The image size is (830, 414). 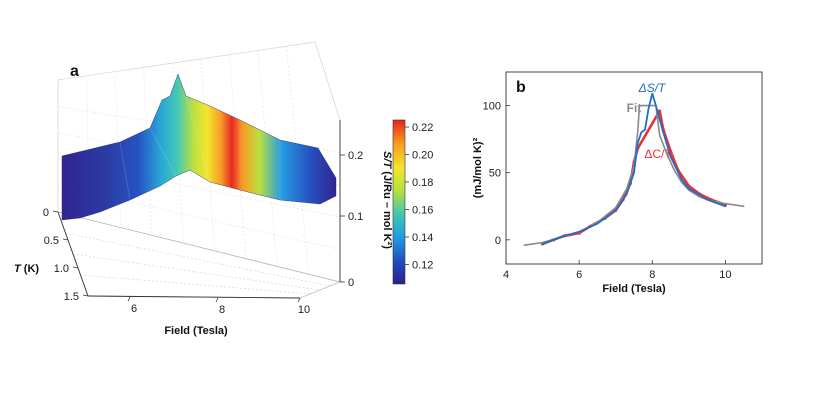 What do you see at coordinates (634, 108) in the screenshot?
I see `label-fit: Fit` at bounding box center [634, 108].